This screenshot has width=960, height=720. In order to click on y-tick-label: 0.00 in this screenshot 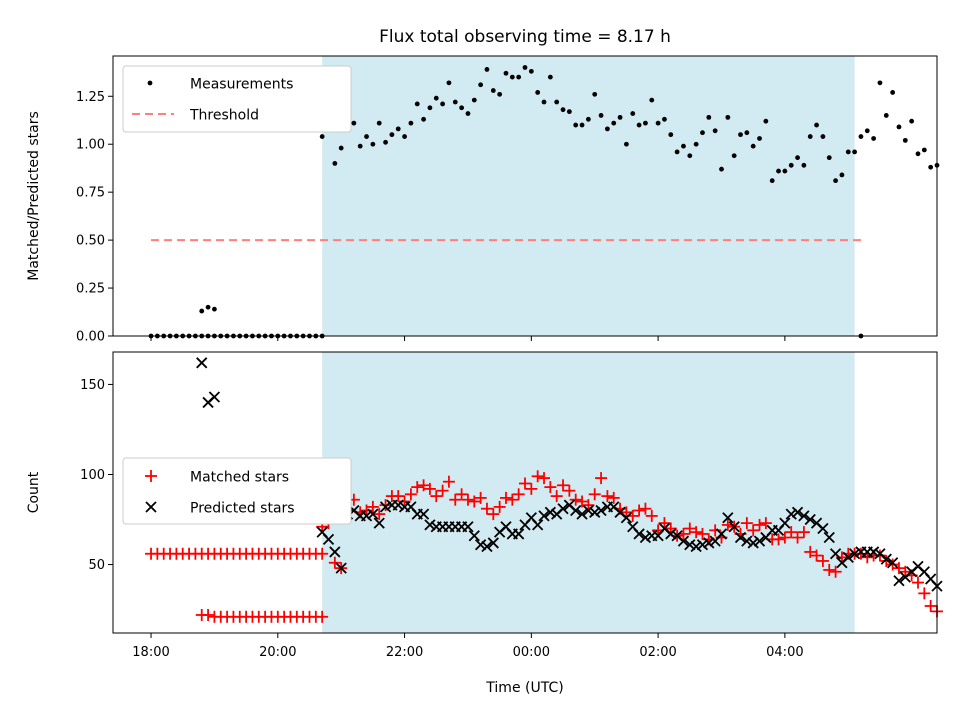, I will do `click(90, 337)`.